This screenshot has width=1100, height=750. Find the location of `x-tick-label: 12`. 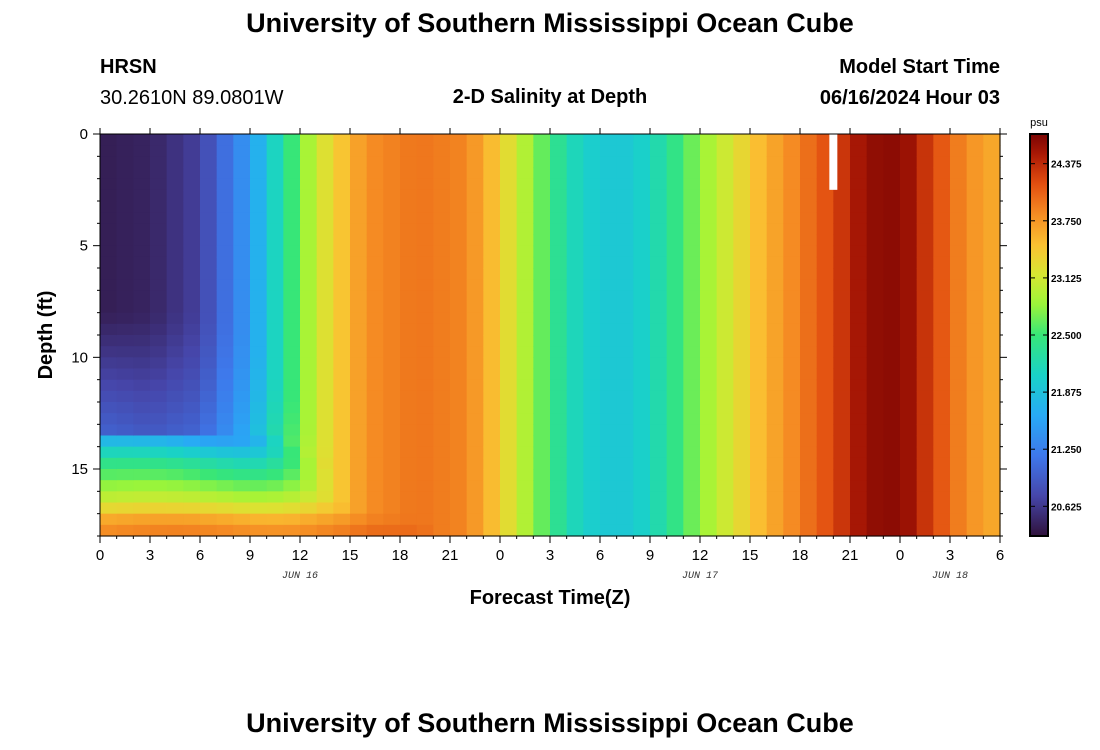

x-tick-label: 12 is located at coordinates (300, 555).